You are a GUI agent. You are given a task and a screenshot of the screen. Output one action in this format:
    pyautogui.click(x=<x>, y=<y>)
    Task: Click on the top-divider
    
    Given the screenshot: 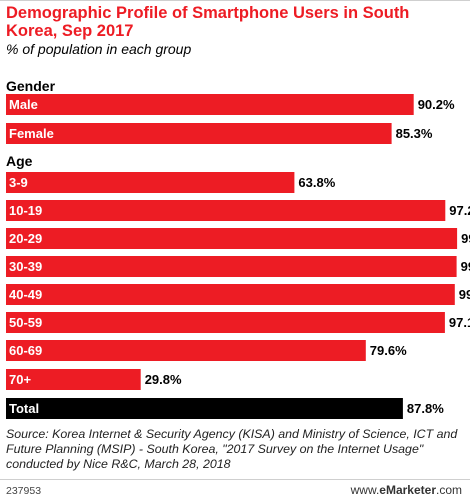 What is the action you would take?
    pyautogui.click(x=235, y=0)
    